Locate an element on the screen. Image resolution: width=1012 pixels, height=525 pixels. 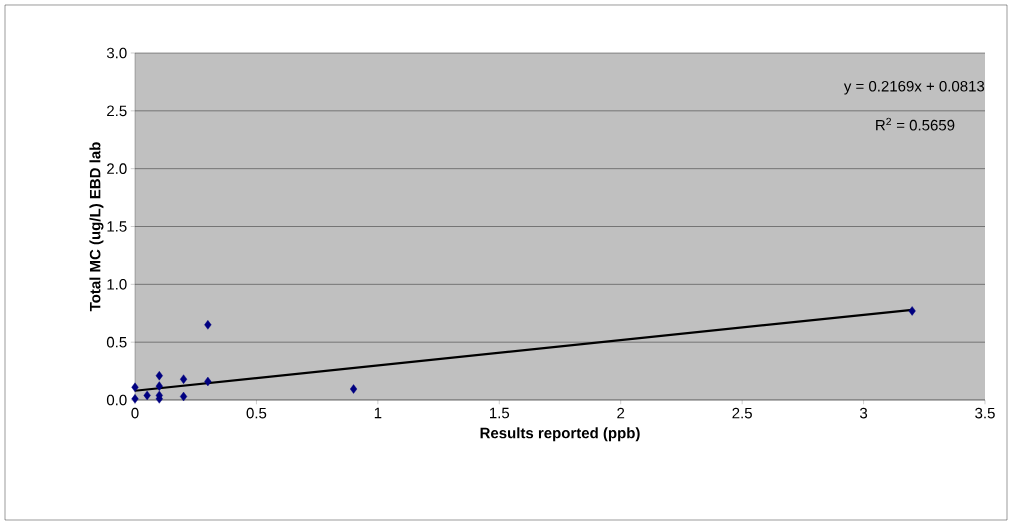
x-tick-label: 3.5 is located at coordinates (985, 413).